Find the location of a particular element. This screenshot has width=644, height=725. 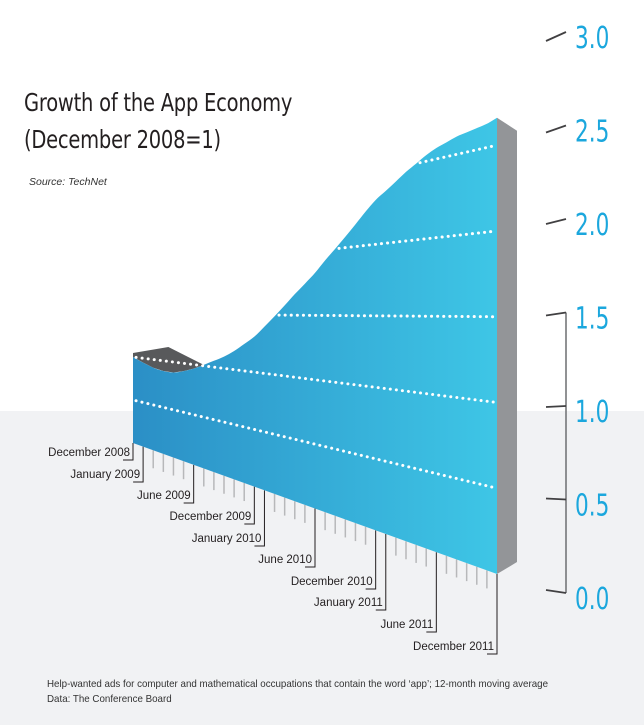

y-tick-label: 2.0 is located at coordinates (592, 226).